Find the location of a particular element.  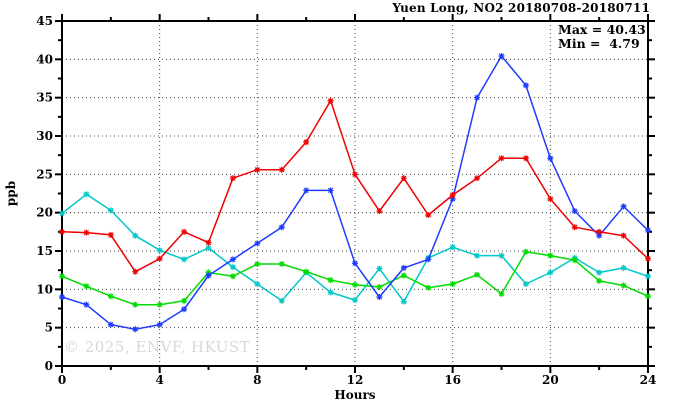

y-tick-label: 25 is located at coordinates (44, 174).